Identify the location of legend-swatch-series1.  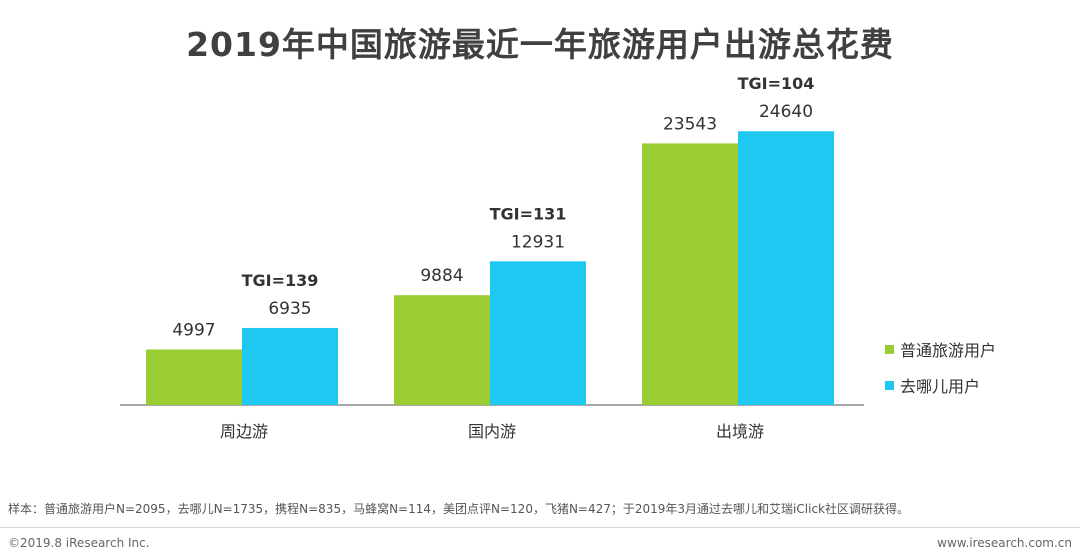
(889, 349).